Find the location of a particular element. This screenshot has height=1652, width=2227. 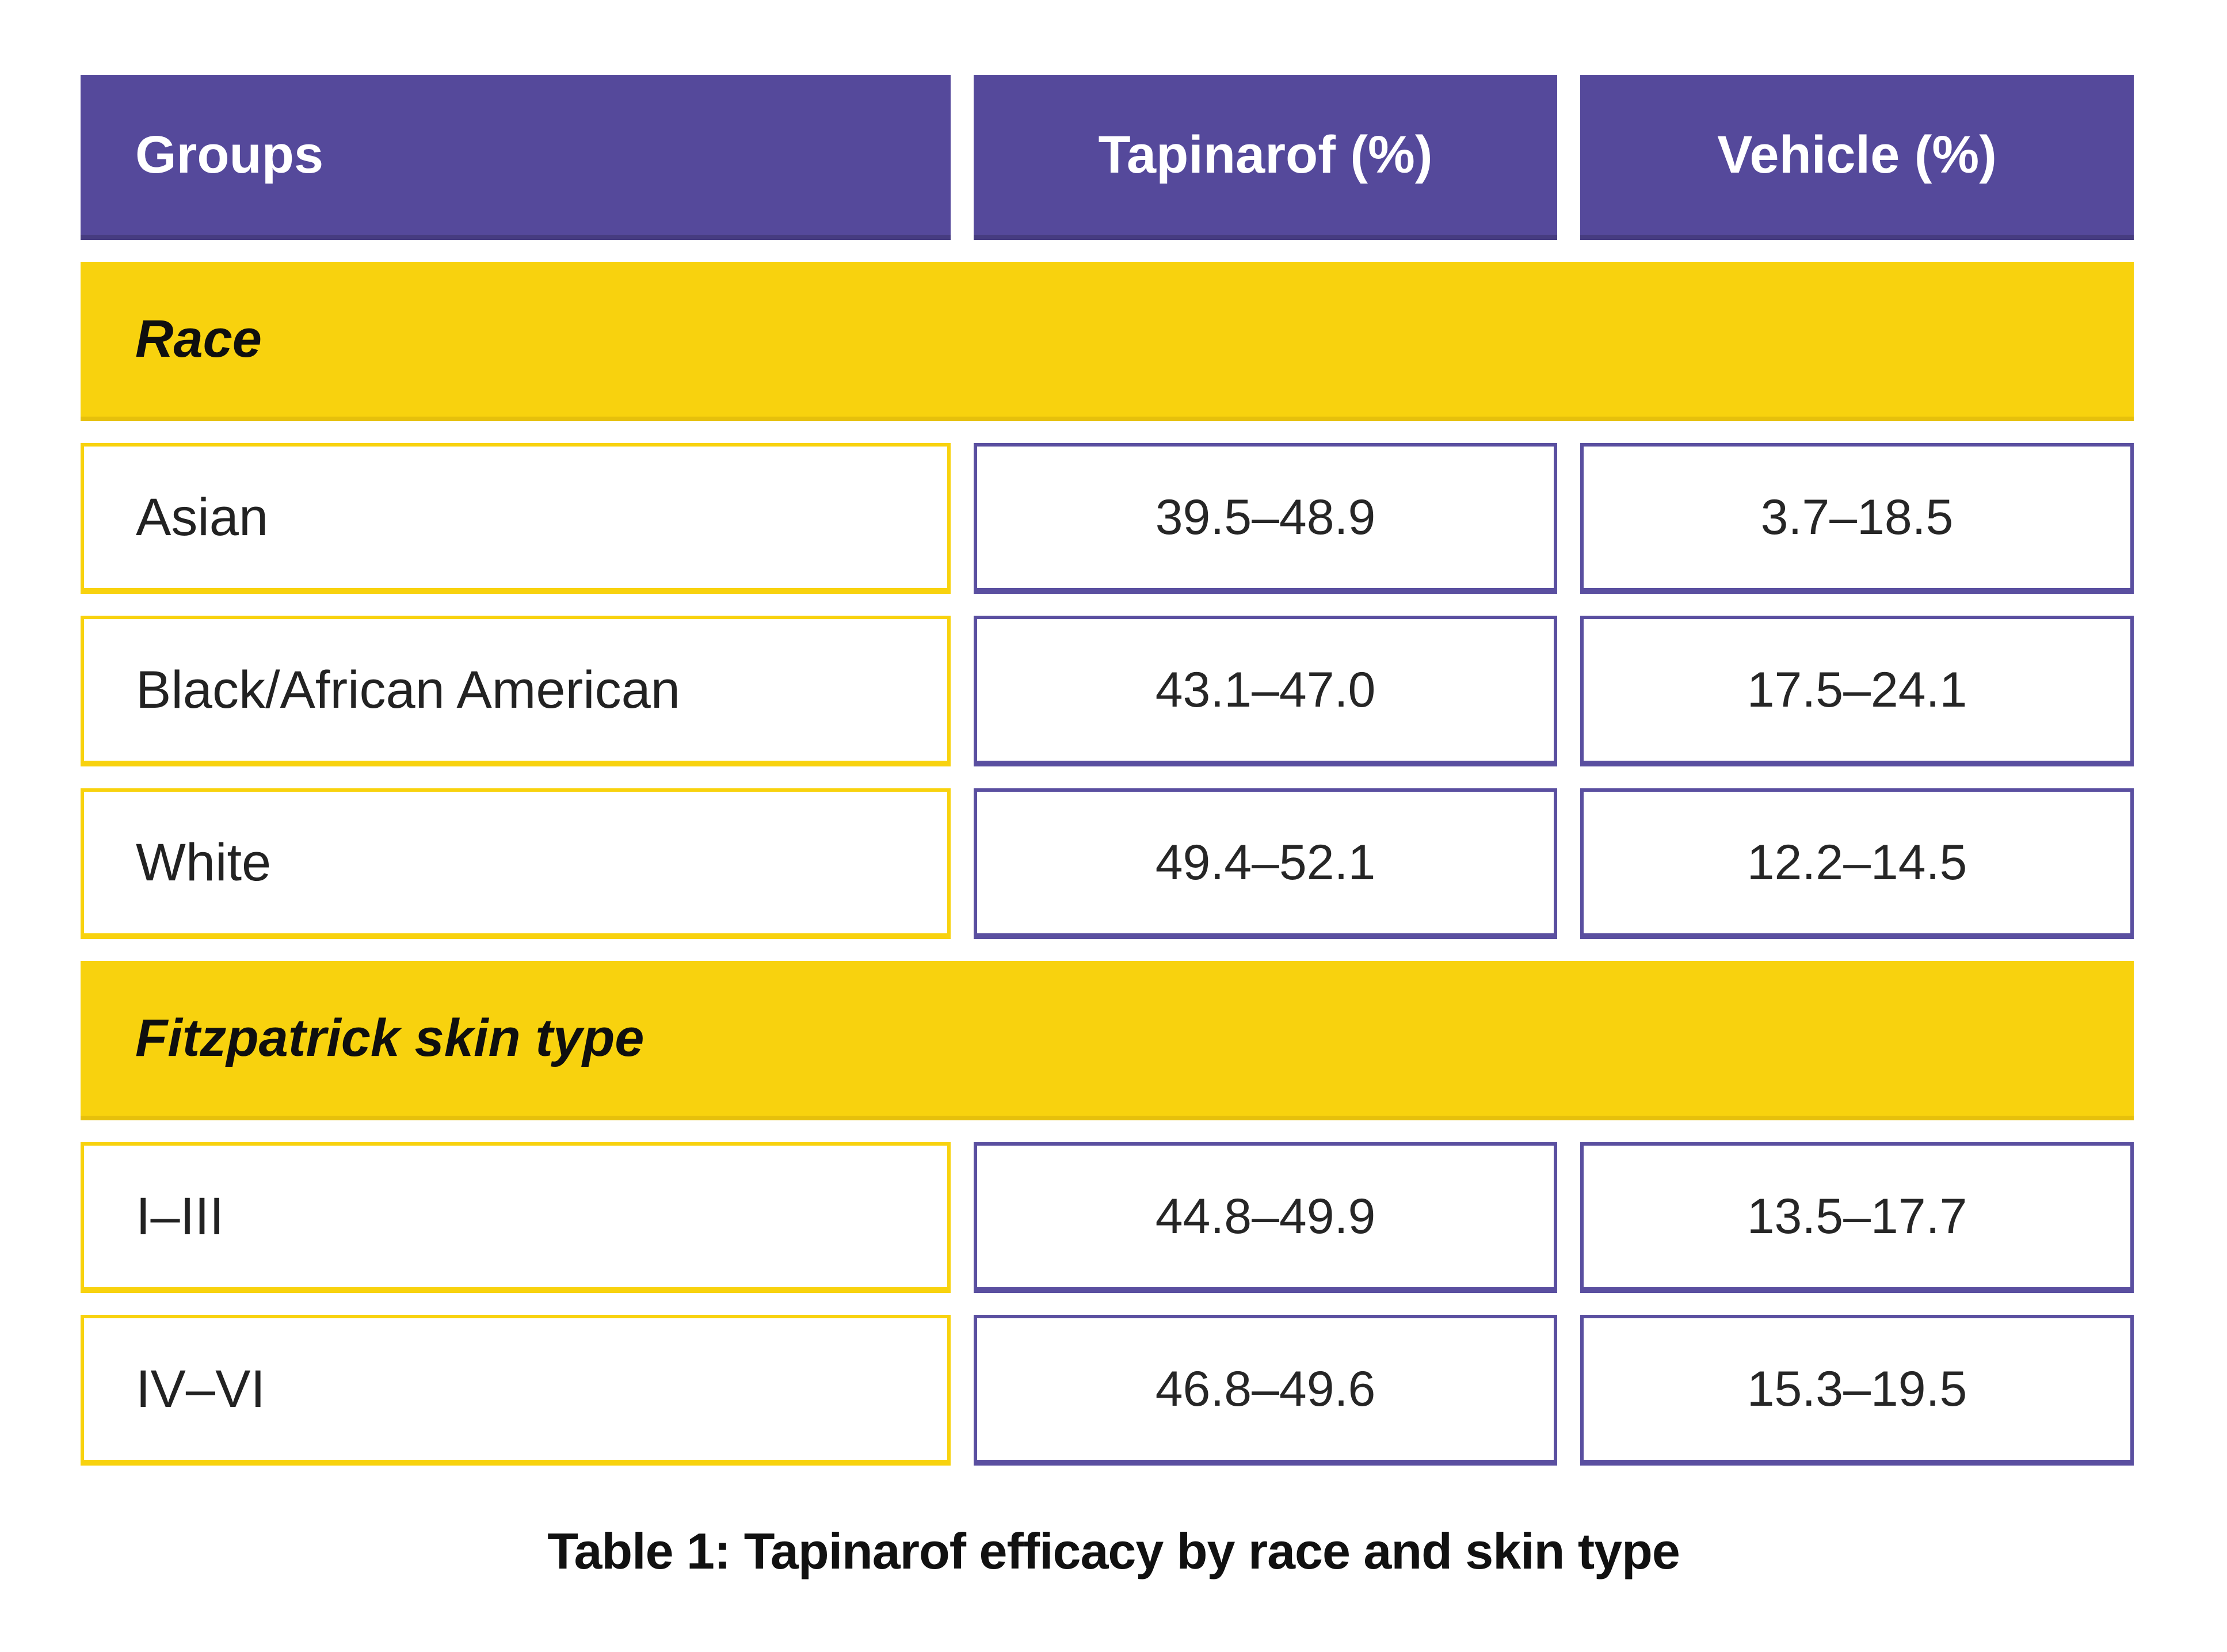

value-black-african-american-vehicle: 17.5–24.1 is located at coordinates (1857, 691).